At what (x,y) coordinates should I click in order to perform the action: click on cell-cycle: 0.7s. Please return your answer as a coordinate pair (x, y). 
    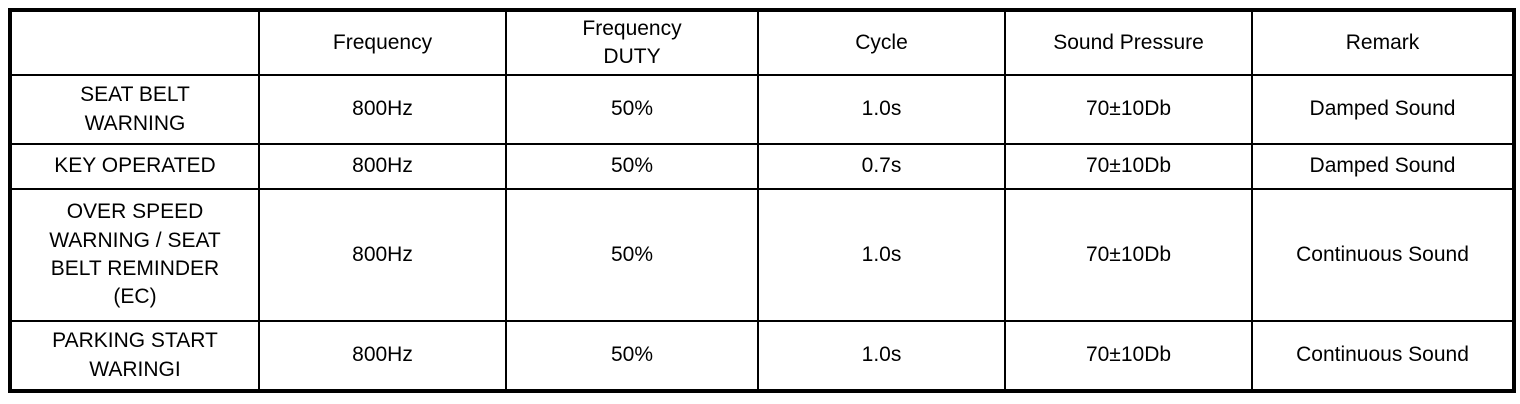
    Looking at the image, I should click on (881, 166).